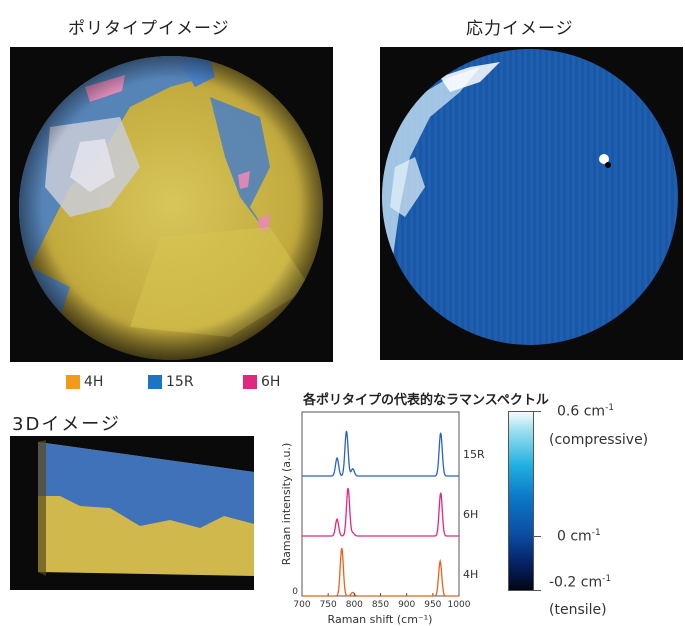 Image resolution: width=685 pixels, height=626 pixels. What do you see at coordinates (155, 382) in the screenshot?
I see `legend-swatch-15r` at bounding box center [155, 382].